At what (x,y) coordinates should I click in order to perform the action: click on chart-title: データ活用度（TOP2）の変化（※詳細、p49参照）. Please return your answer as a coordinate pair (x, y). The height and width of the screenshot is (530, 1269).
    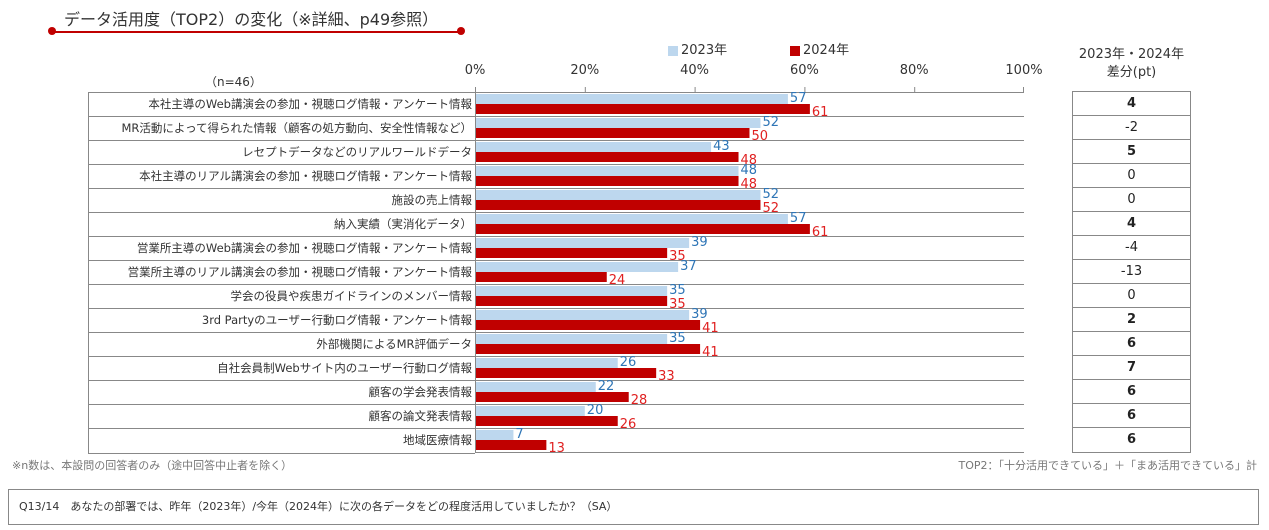
    Looking at the image, I should click on (251, 19).